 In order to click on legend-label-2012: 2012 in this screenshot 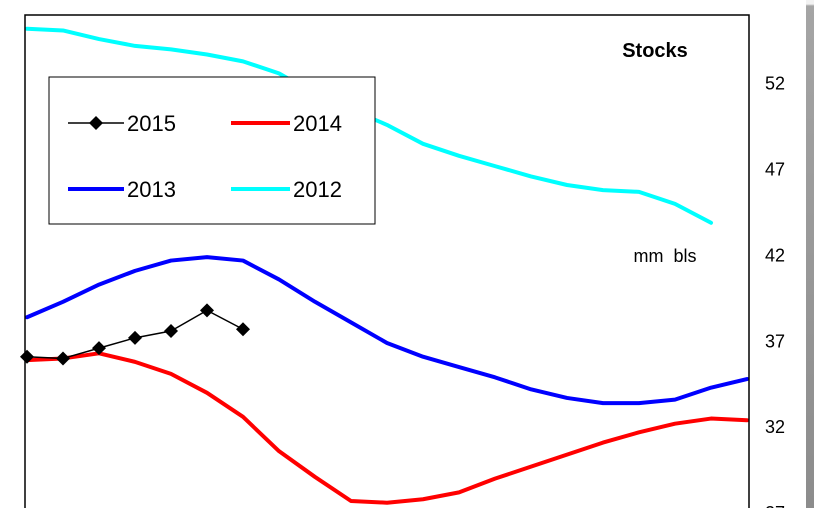, I will do `click(317, 189)`.